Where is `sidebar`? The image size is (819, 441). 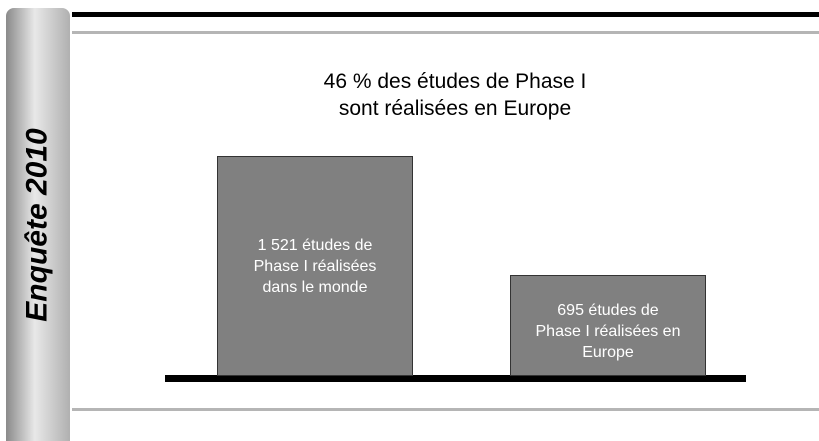 sidebar is located at coordinates (38, 224).